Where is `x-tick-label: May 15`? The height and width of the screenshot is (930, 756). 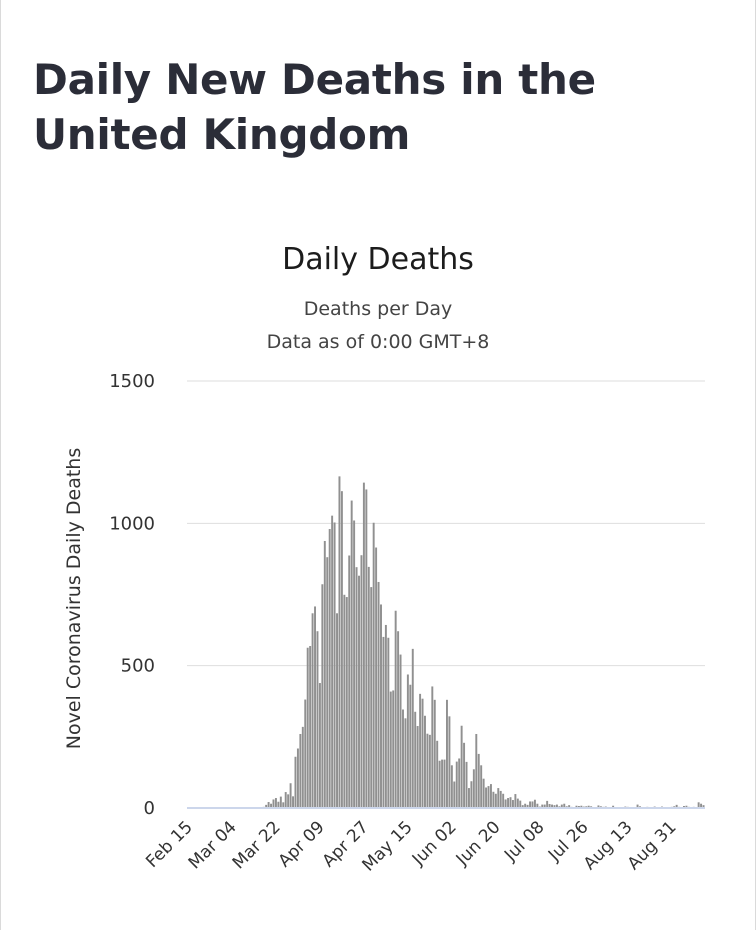 x-tick-label: May 15 is located at coordinates (388, 846).